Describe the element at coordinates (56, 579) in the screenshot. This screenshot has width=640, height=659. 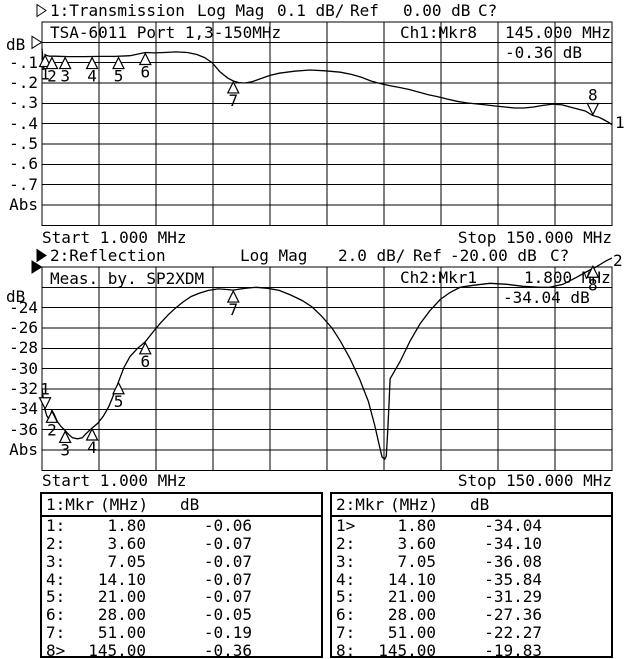
I see `ch1-table-row-4-num: 4:` at that location.